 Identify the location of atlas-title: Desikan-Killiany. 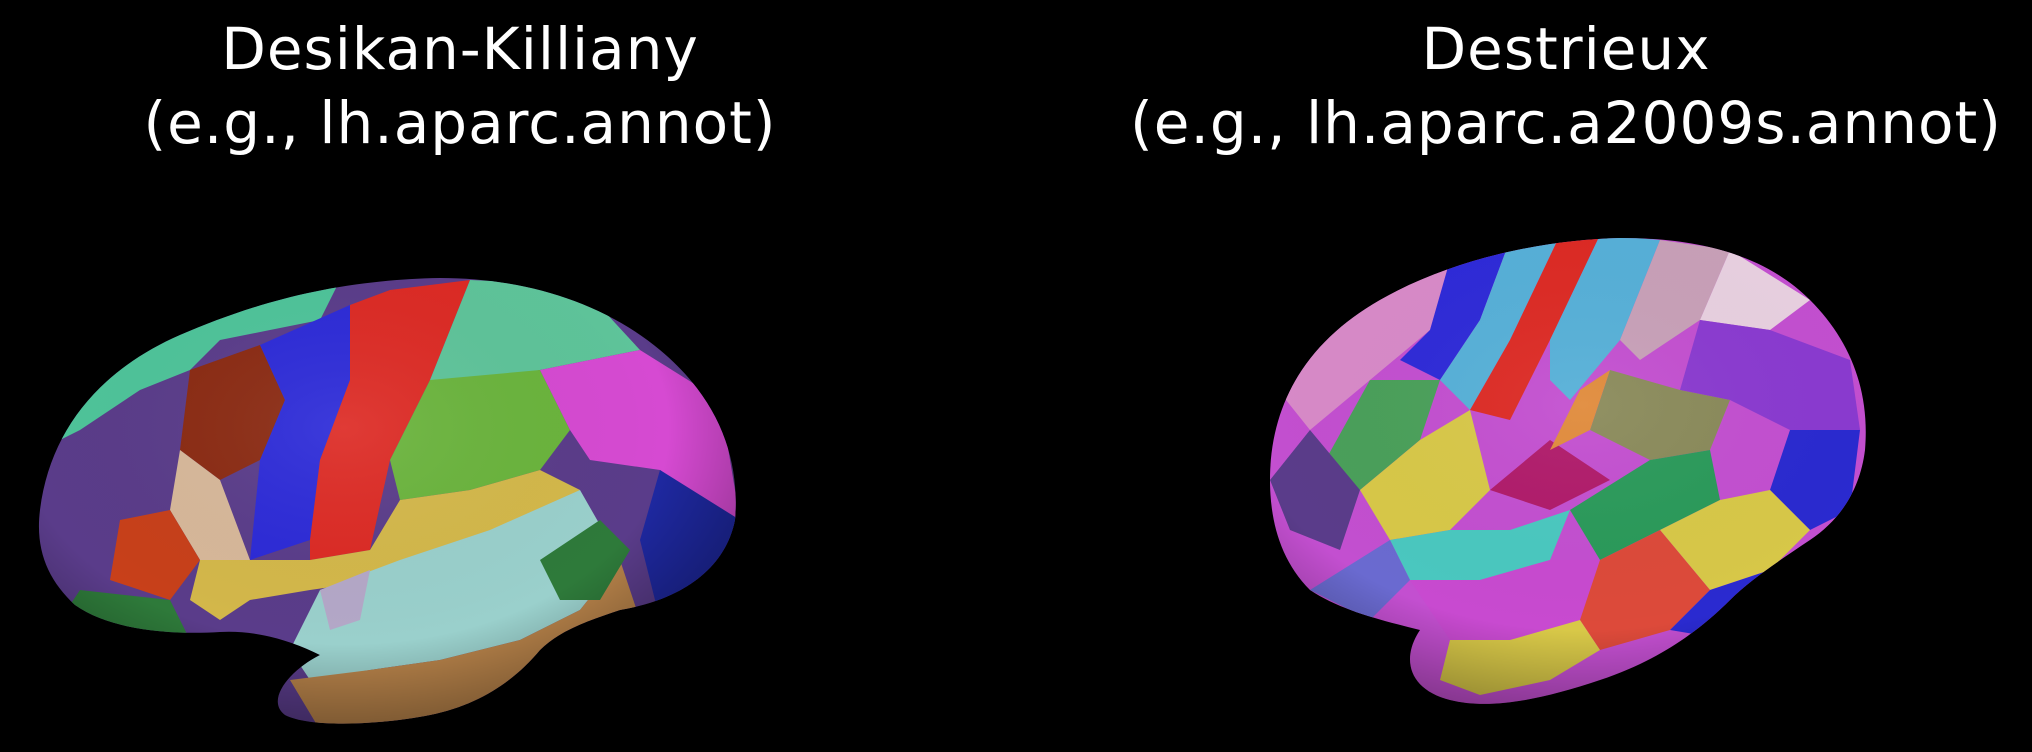
(460, 49).